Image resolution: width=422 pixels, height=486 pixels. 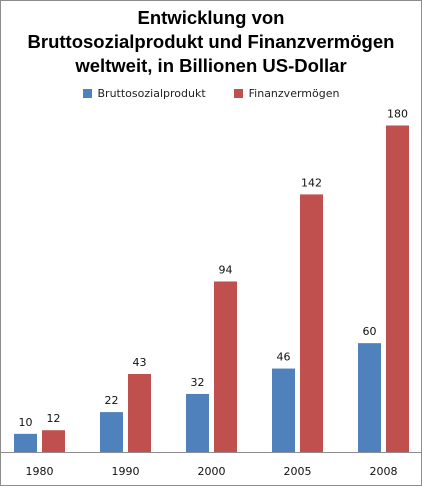 I want to click on data-label-fv-2008: 180, so click(x=397, y=113).